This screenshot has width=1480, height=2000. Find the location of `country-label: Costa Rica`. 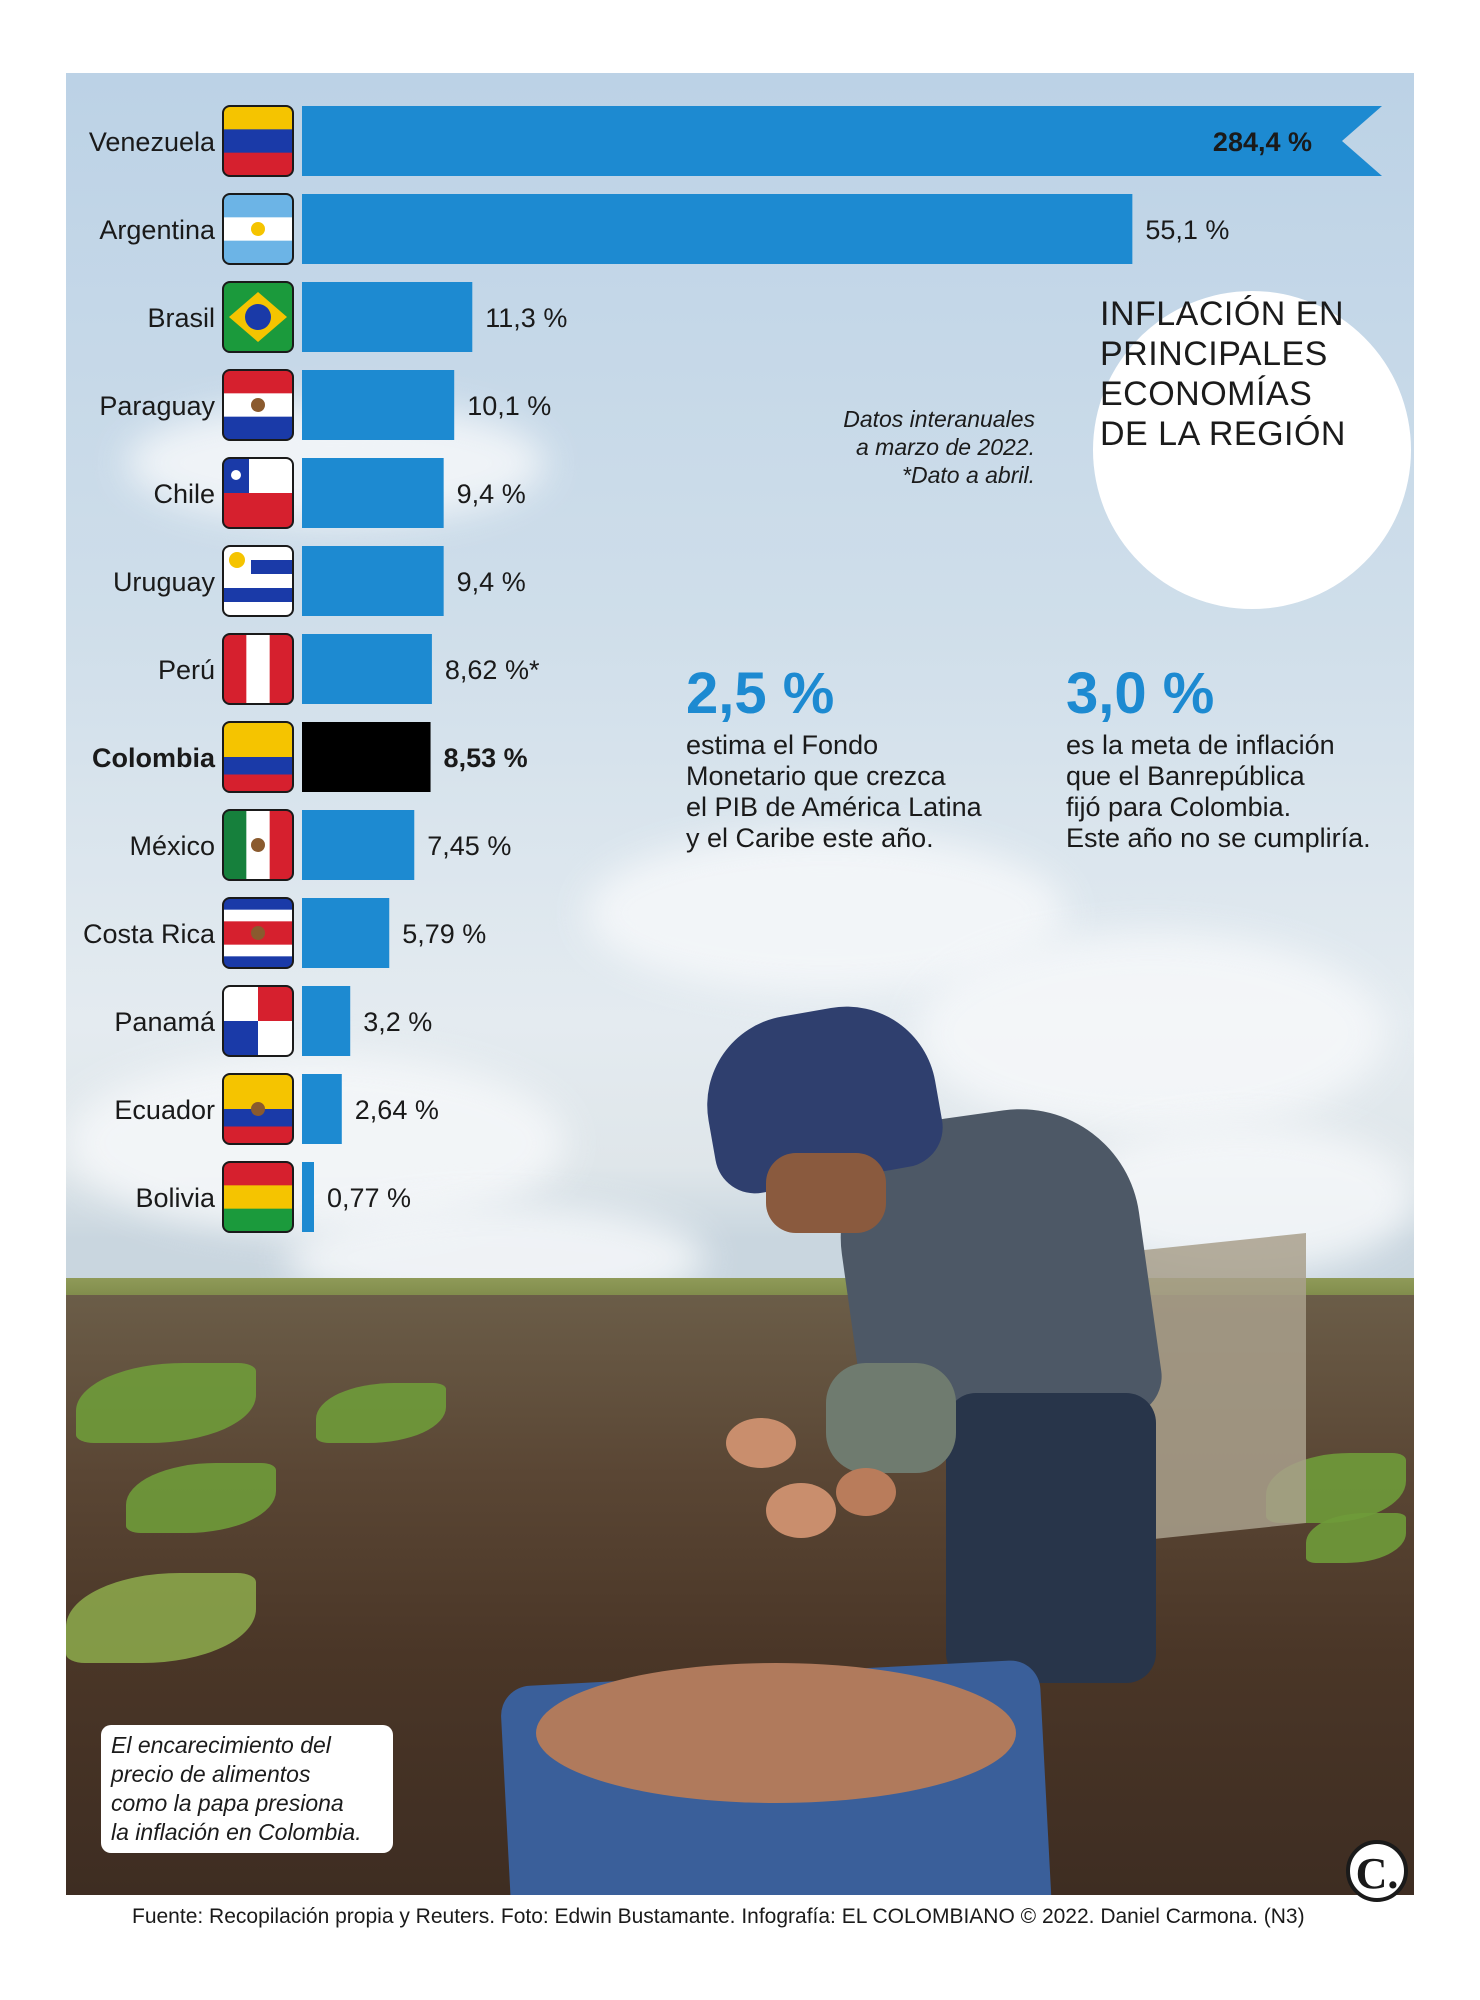

country-label: Costa Rica is located at coordinates (149, 934).